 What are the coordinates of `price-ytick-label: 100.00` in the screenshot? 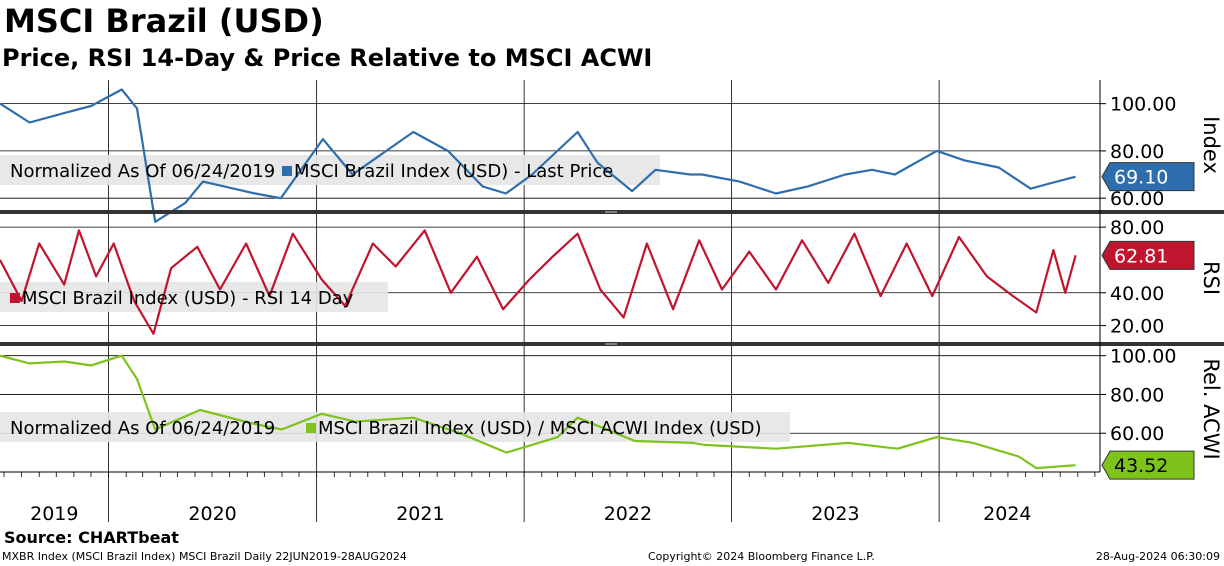 It's located at (1143, 105).